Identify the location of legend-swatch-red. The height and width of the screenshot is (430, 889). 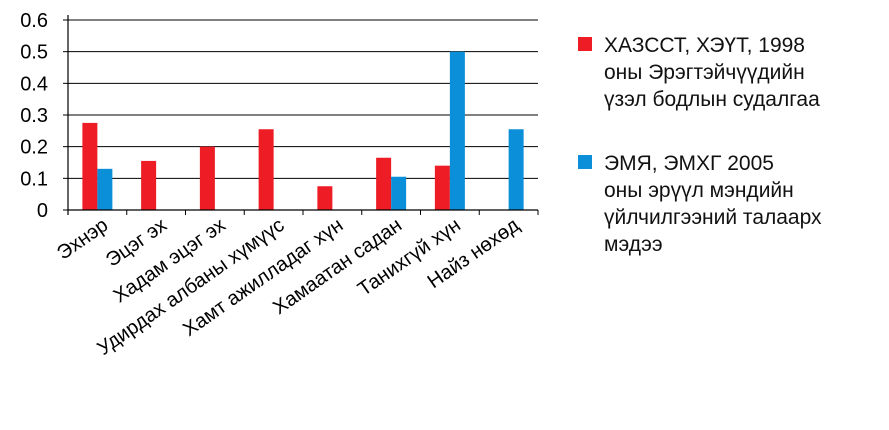
(585, 44).